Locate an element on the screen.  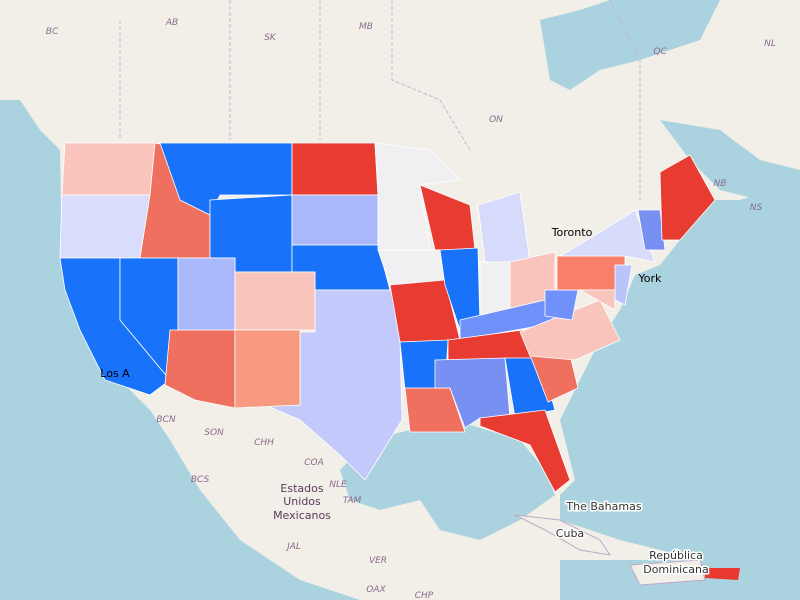
city-label: Los A is located at coordinates (115, 373).